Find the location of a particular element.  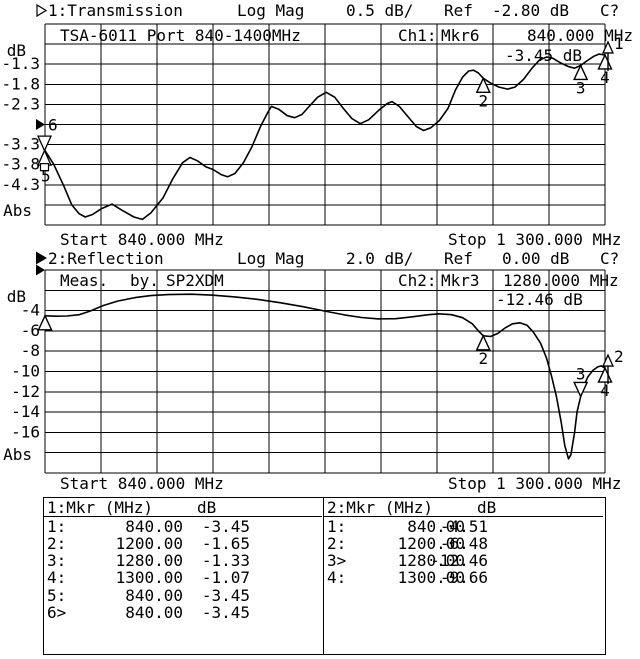

svg-text: -16 is located at coordinates (25, 431).